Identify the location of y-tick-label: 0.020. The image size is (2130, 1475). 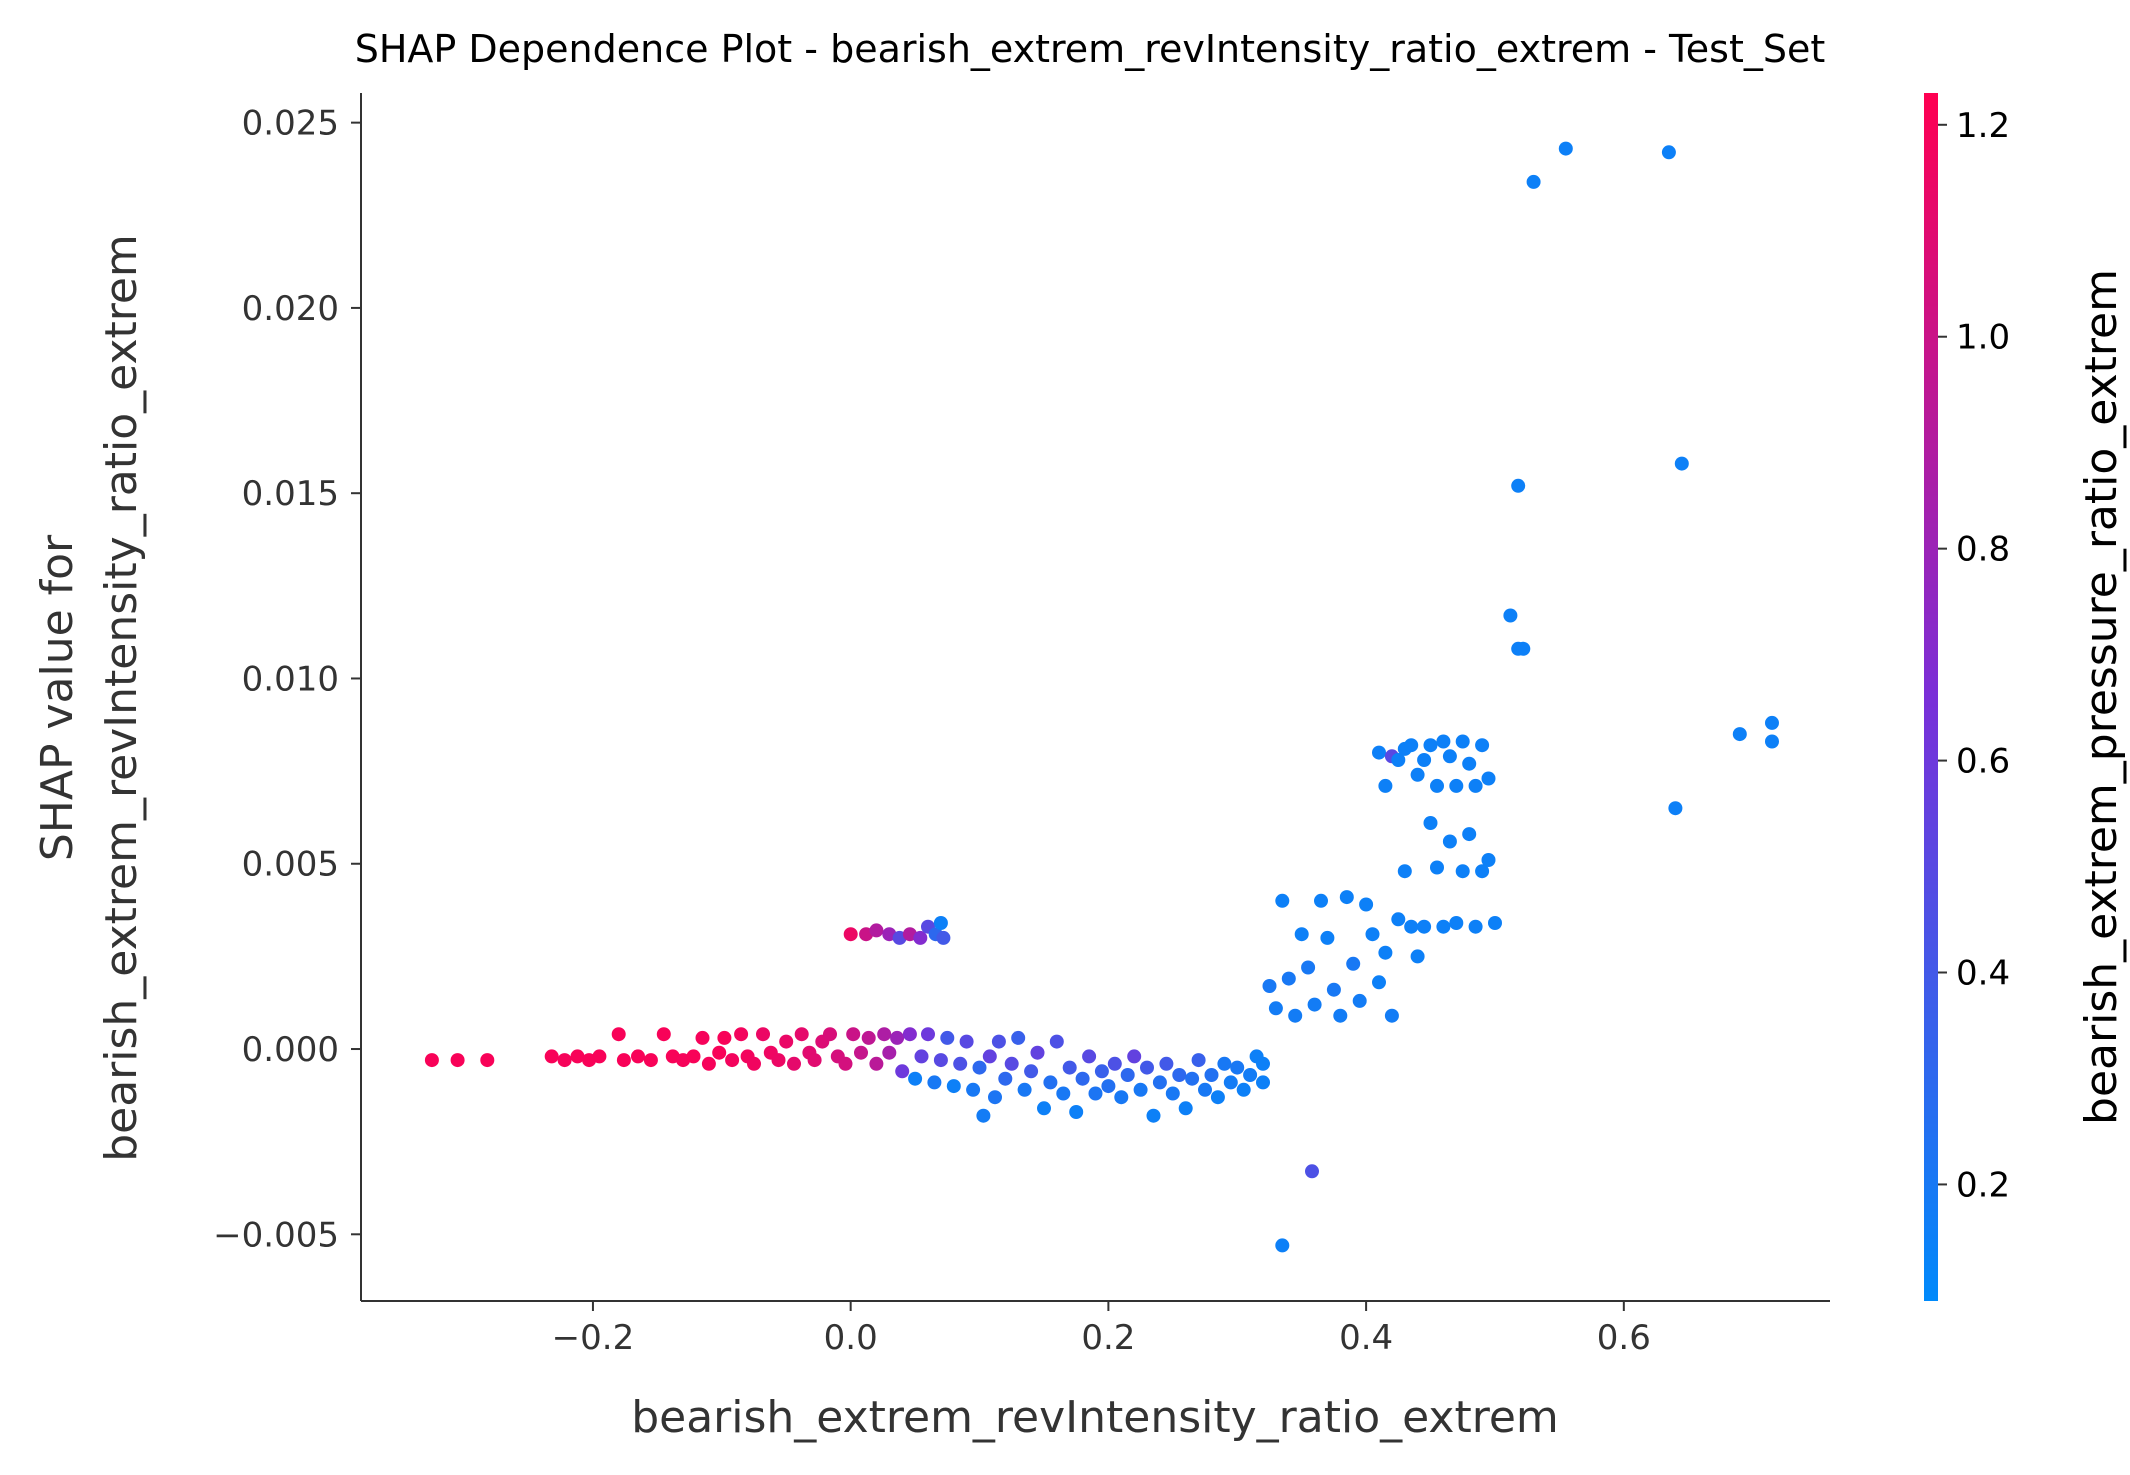
(290, 309).